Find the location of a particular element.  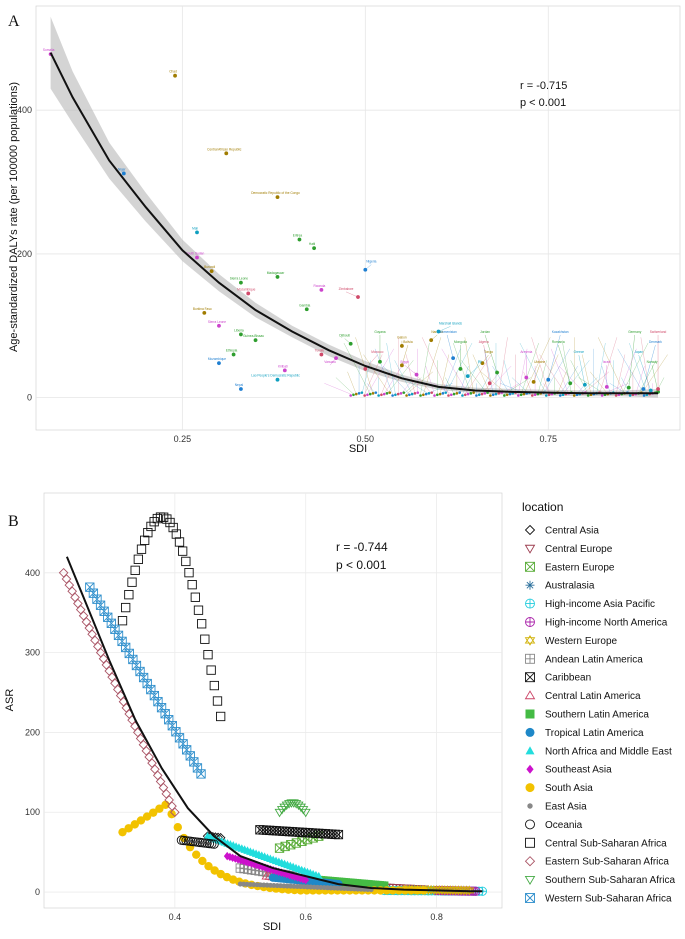

panel-a-point-label: Denmark is located at coordinates (655, 342).